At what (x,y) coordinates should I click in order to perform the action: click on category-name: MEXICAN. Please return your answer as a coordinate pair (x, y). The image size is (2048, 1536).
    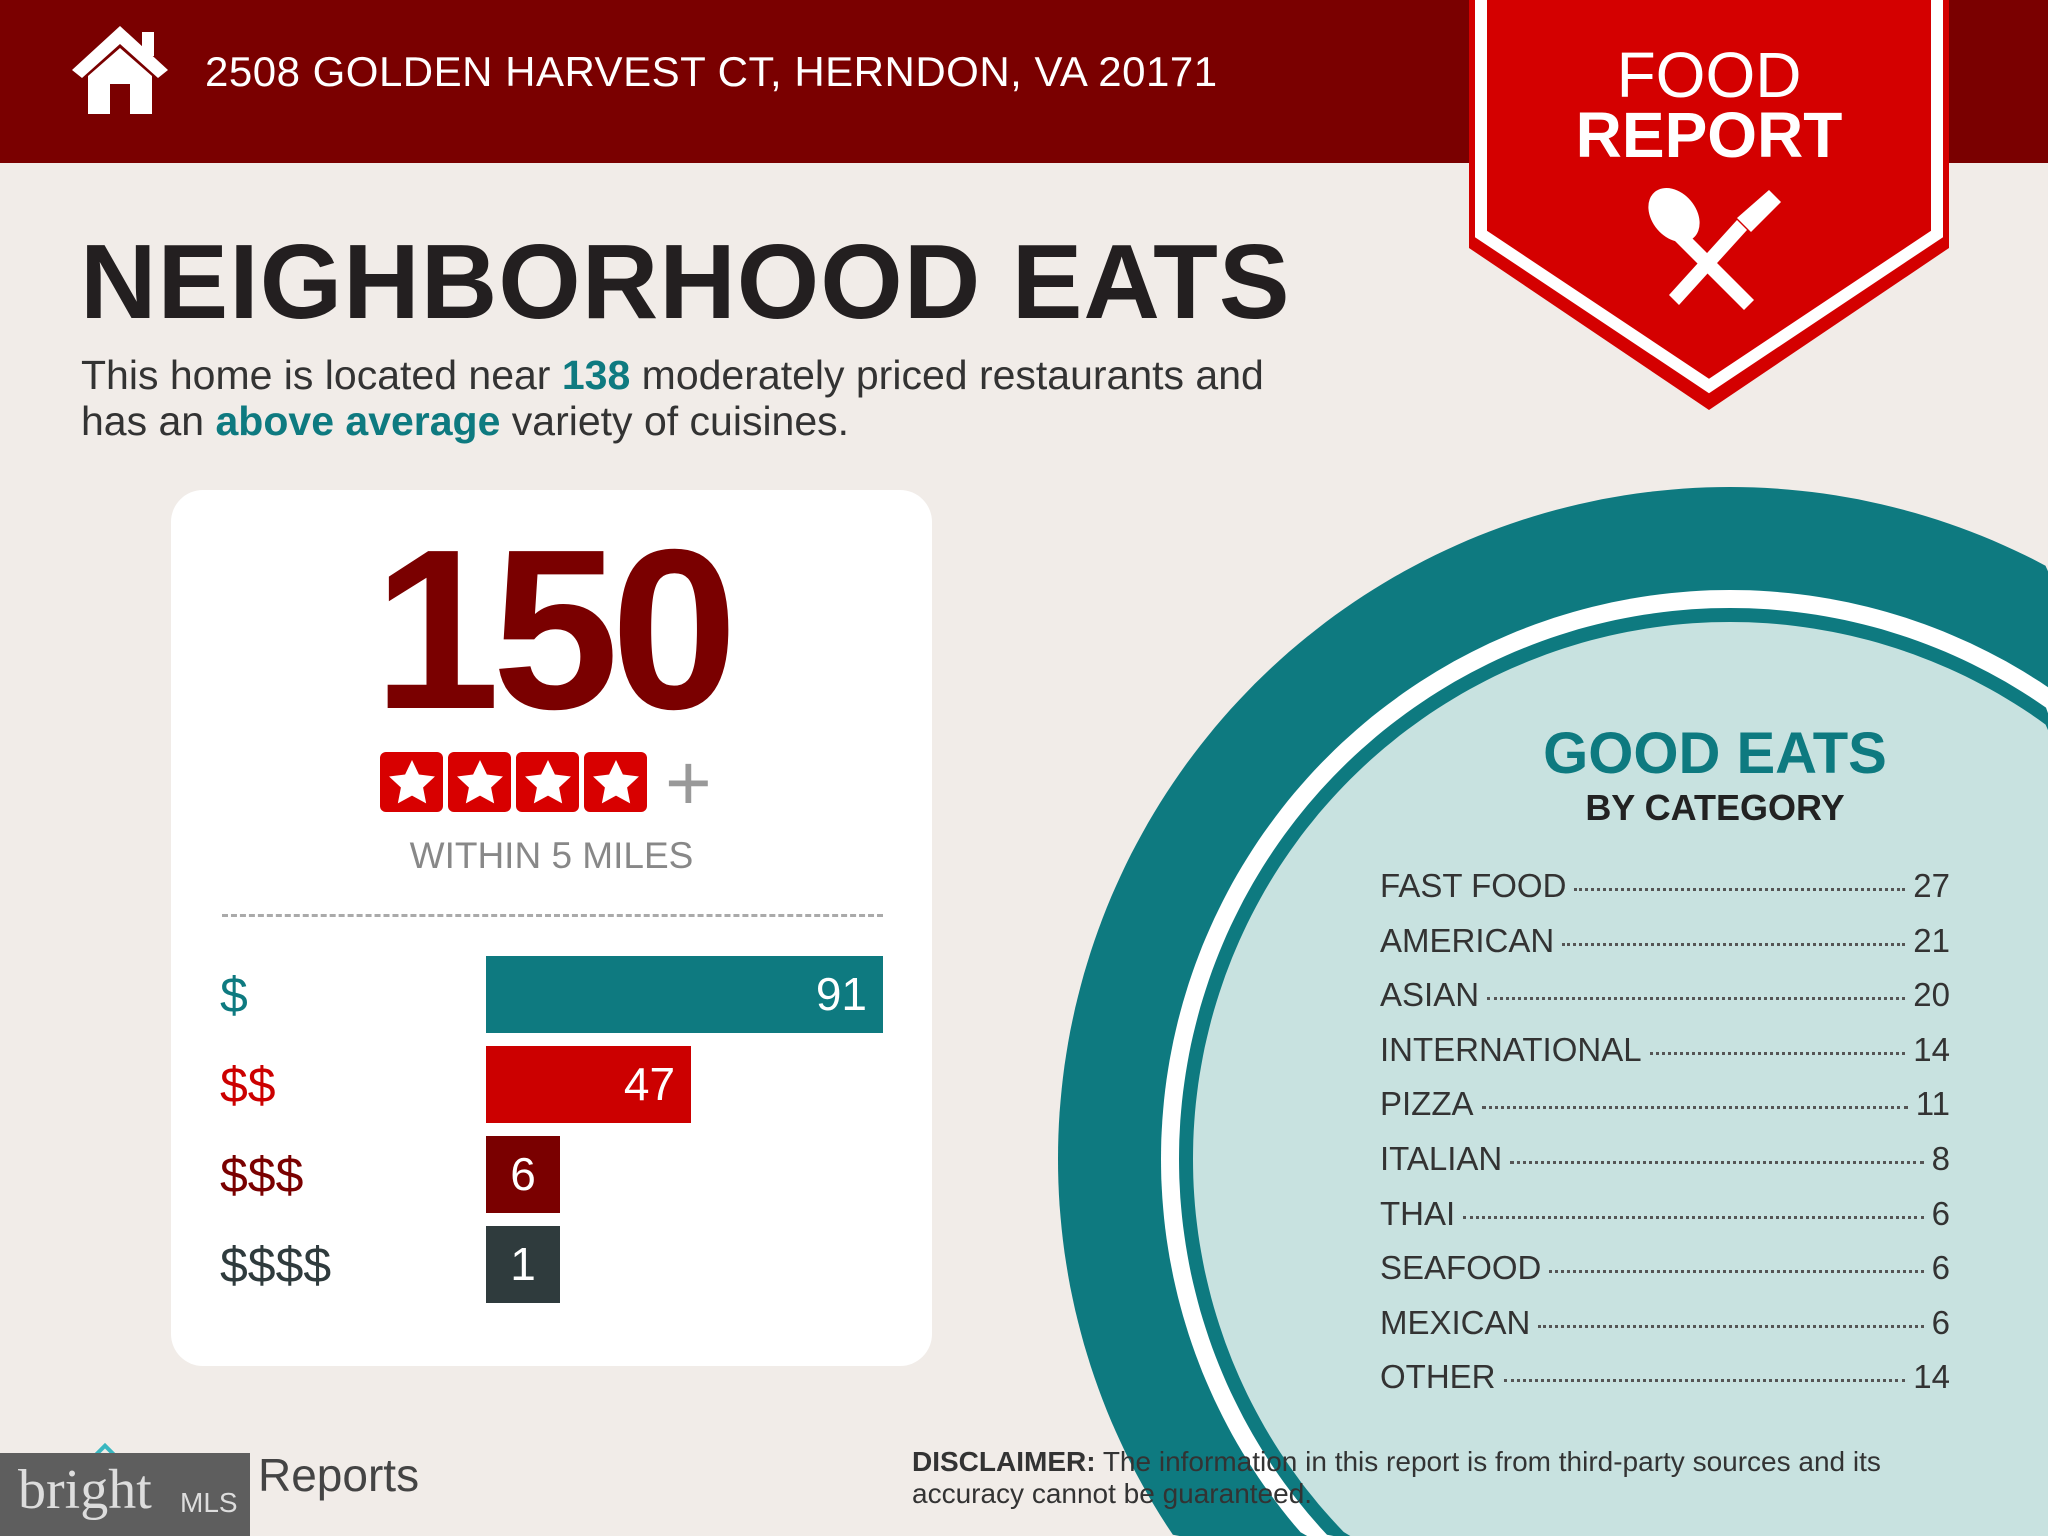
    Looking at the image, I should click on (1455, 1322).